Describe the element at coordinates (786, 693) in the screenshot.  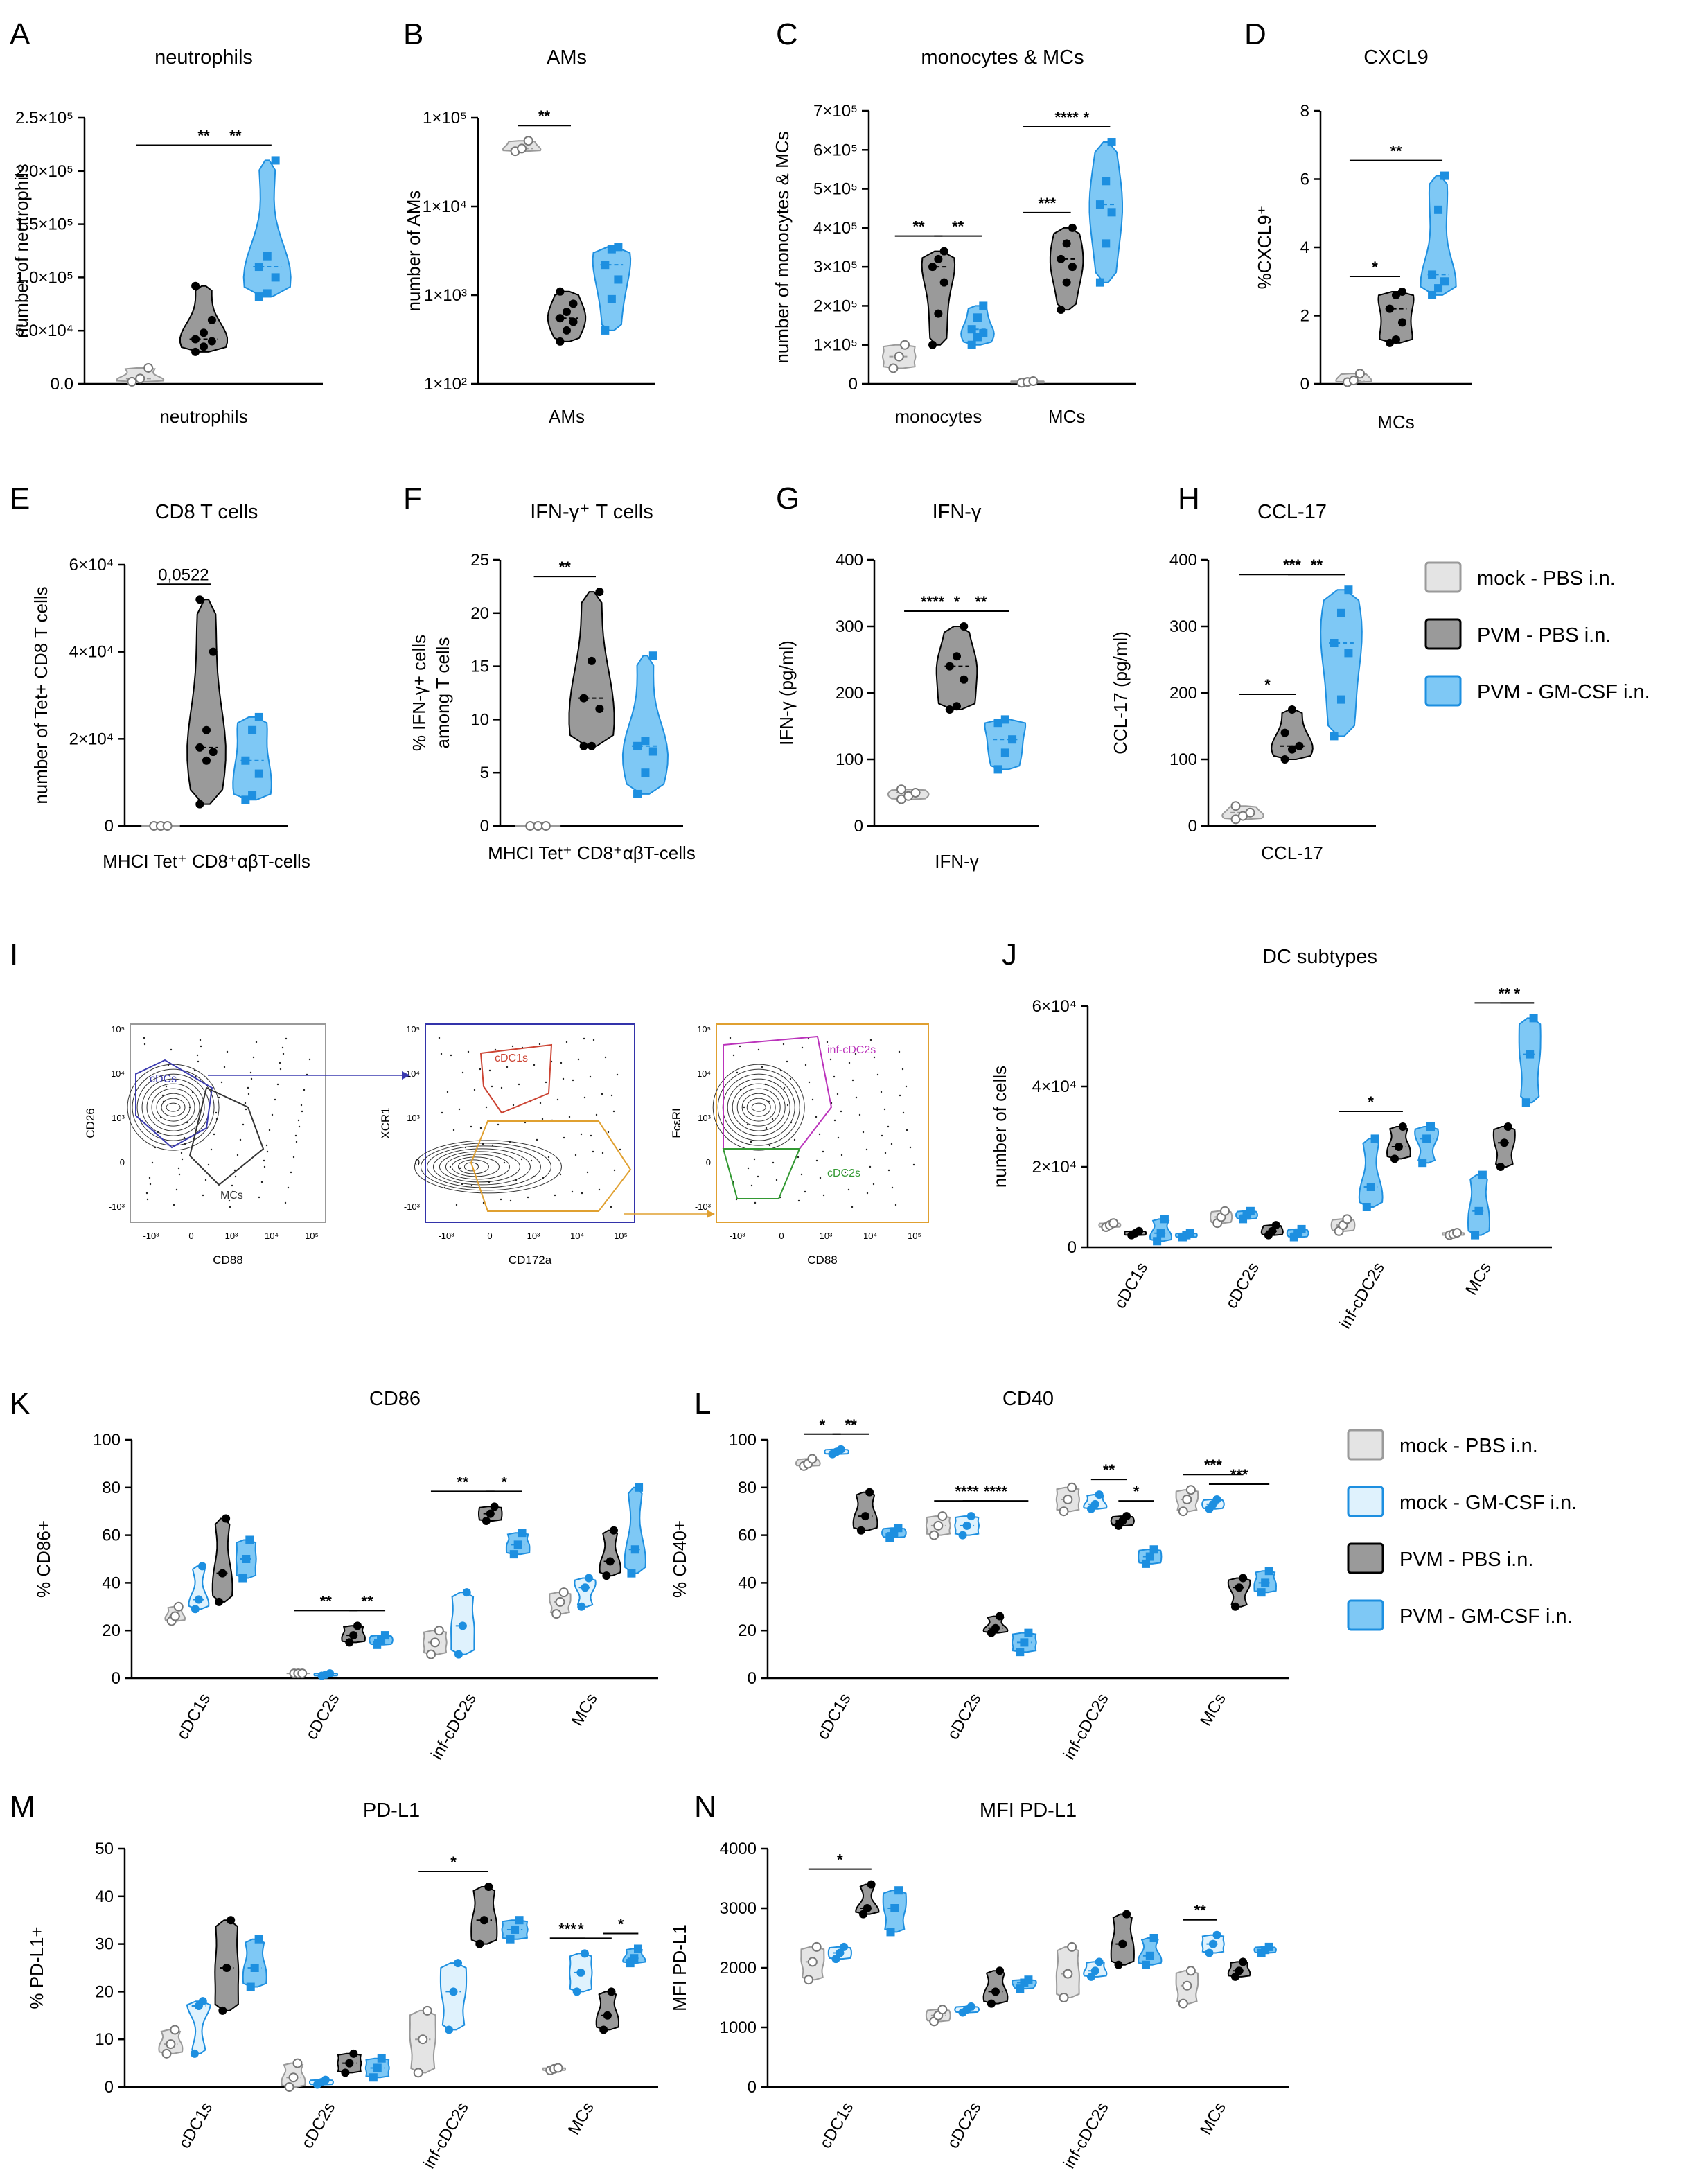
I see `y-axis-label: IFN-γ (pg/ml)` at that location.